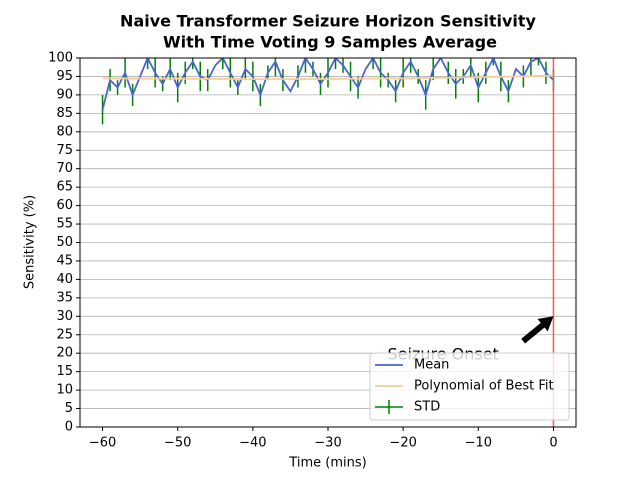 The height and width of the screenshot is (484, 640). Describe the element at coordinates (64, 76) in the screenshot. I see `y-tick-label: 95` at that location.